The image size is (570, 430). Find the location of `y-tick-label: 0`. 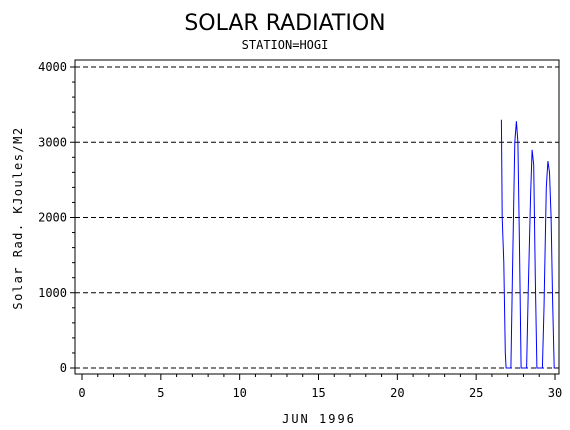

y-tick-label: 0 is located at coordinates (63, 368).